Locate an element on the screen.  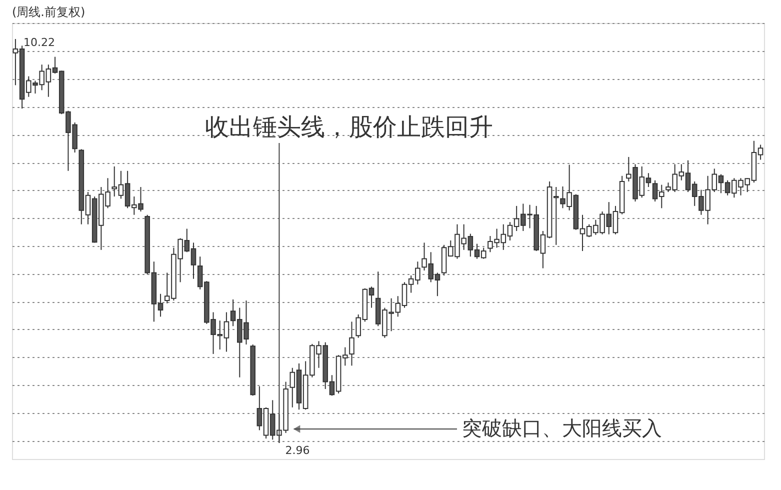
text: 2.96 is located at coordinates (297, 450).